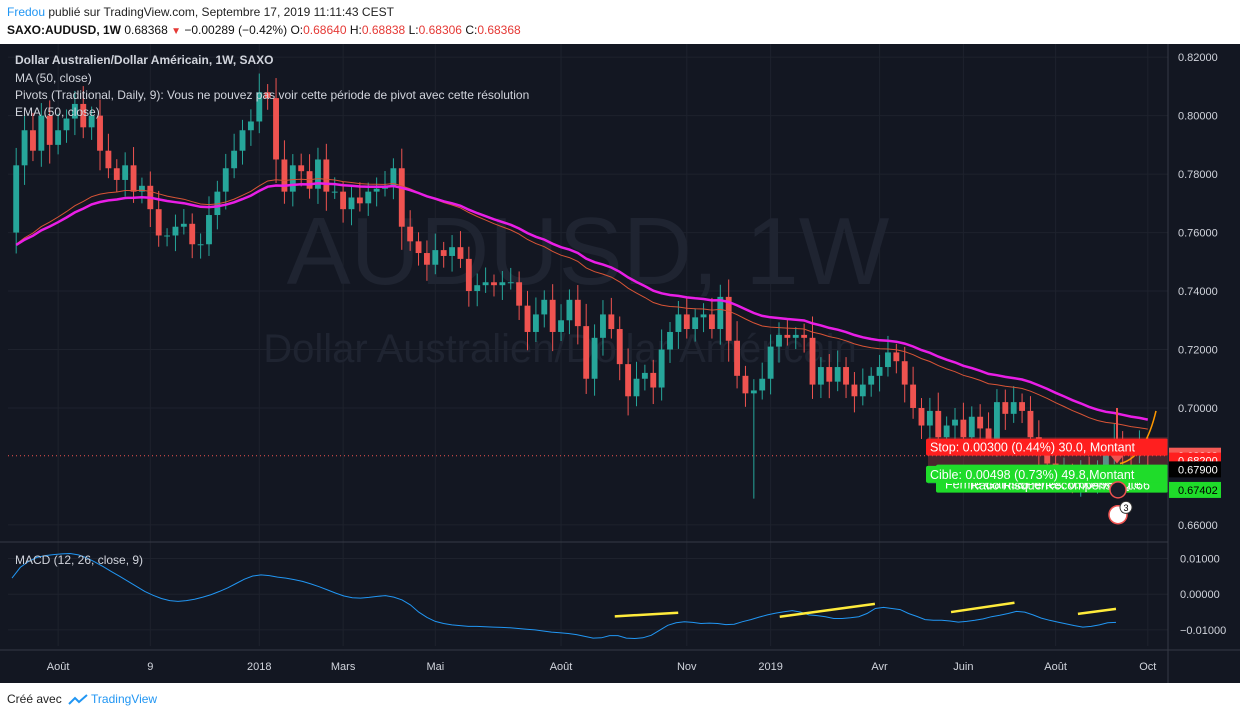 The height and width of the screenshot is (717, 1240). What do you see at coordinates (1032, 475) in the screenshot?
I see `target-label-text: Cible: 0.00498 (0.73%) 49.8,Montant` at bounding box center [1032, 475].